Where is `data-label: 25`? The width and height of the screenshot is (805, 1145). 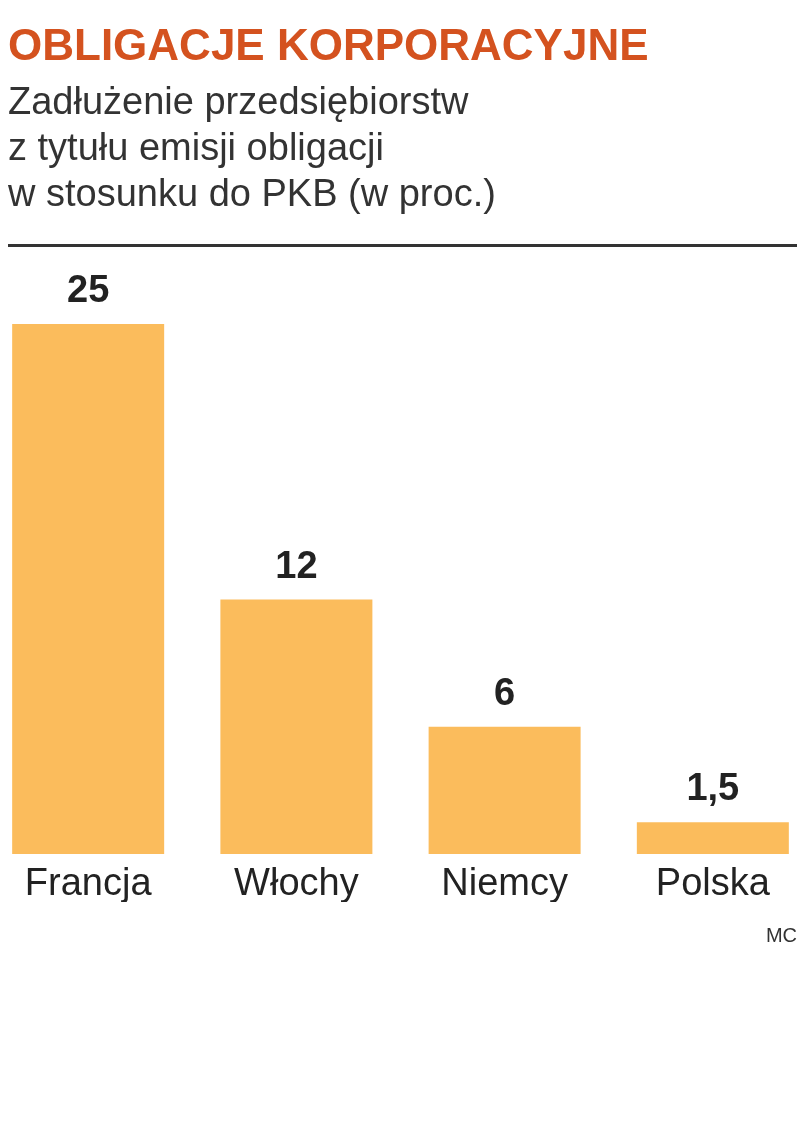
data-label: 25 is located at coordinates (88, 289).